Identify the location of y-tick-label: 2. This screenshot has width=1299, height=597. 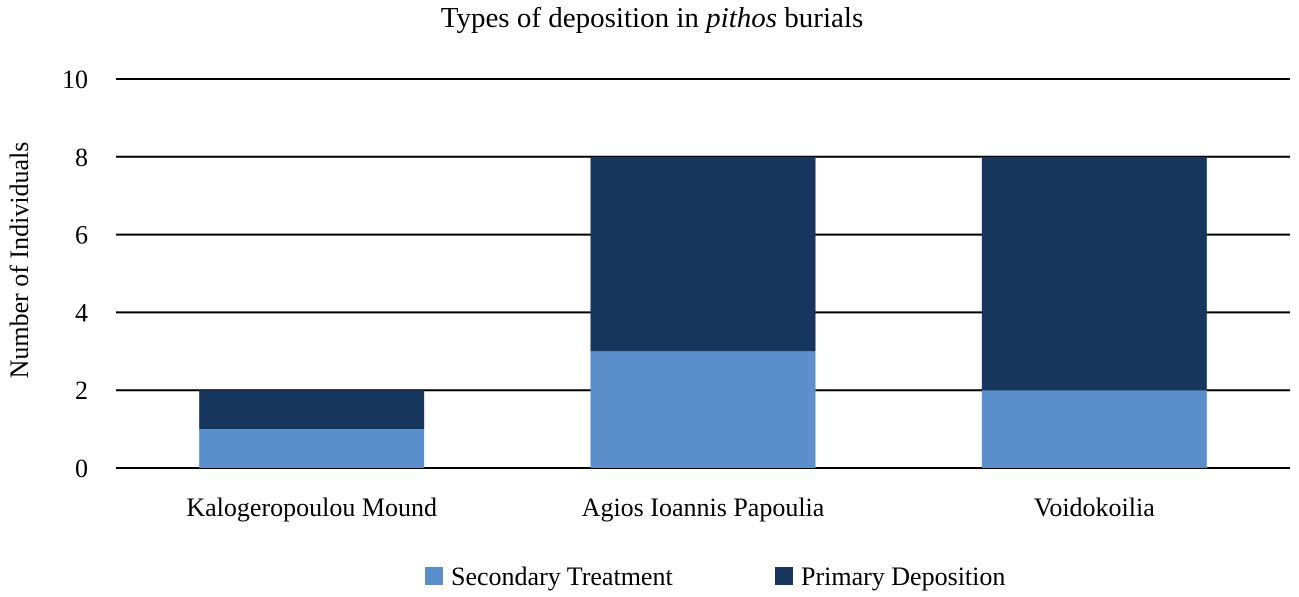
(81, 390).